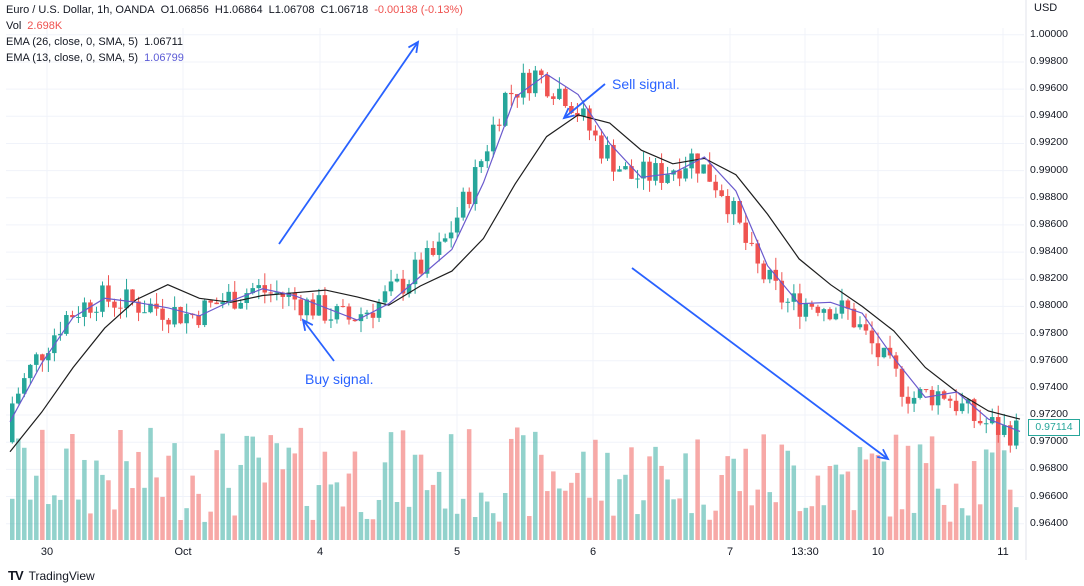 This screenshot has height=586, width=1084. Describe the element at coordinates (72, 42) in the screenshot. I see `ema26-label: EMA (26, close, 0, SMA, 5)` at that location.